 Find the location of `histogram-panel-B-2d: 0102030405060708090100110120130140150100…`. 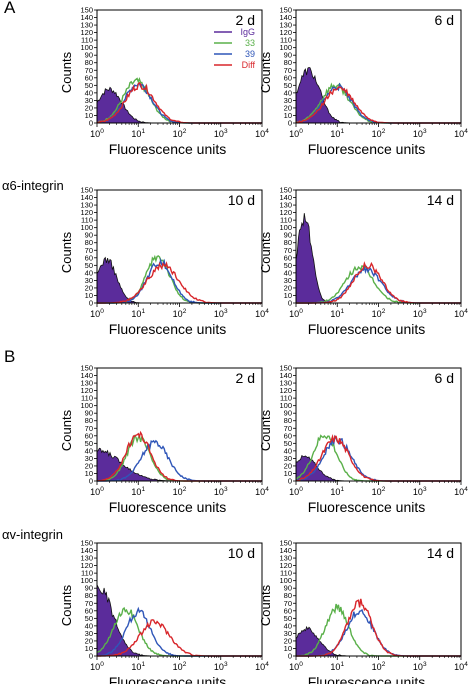

histogram-panel-B-2d: 0102030405060708090100110120130140150100… is located at coordinates (164, 440).